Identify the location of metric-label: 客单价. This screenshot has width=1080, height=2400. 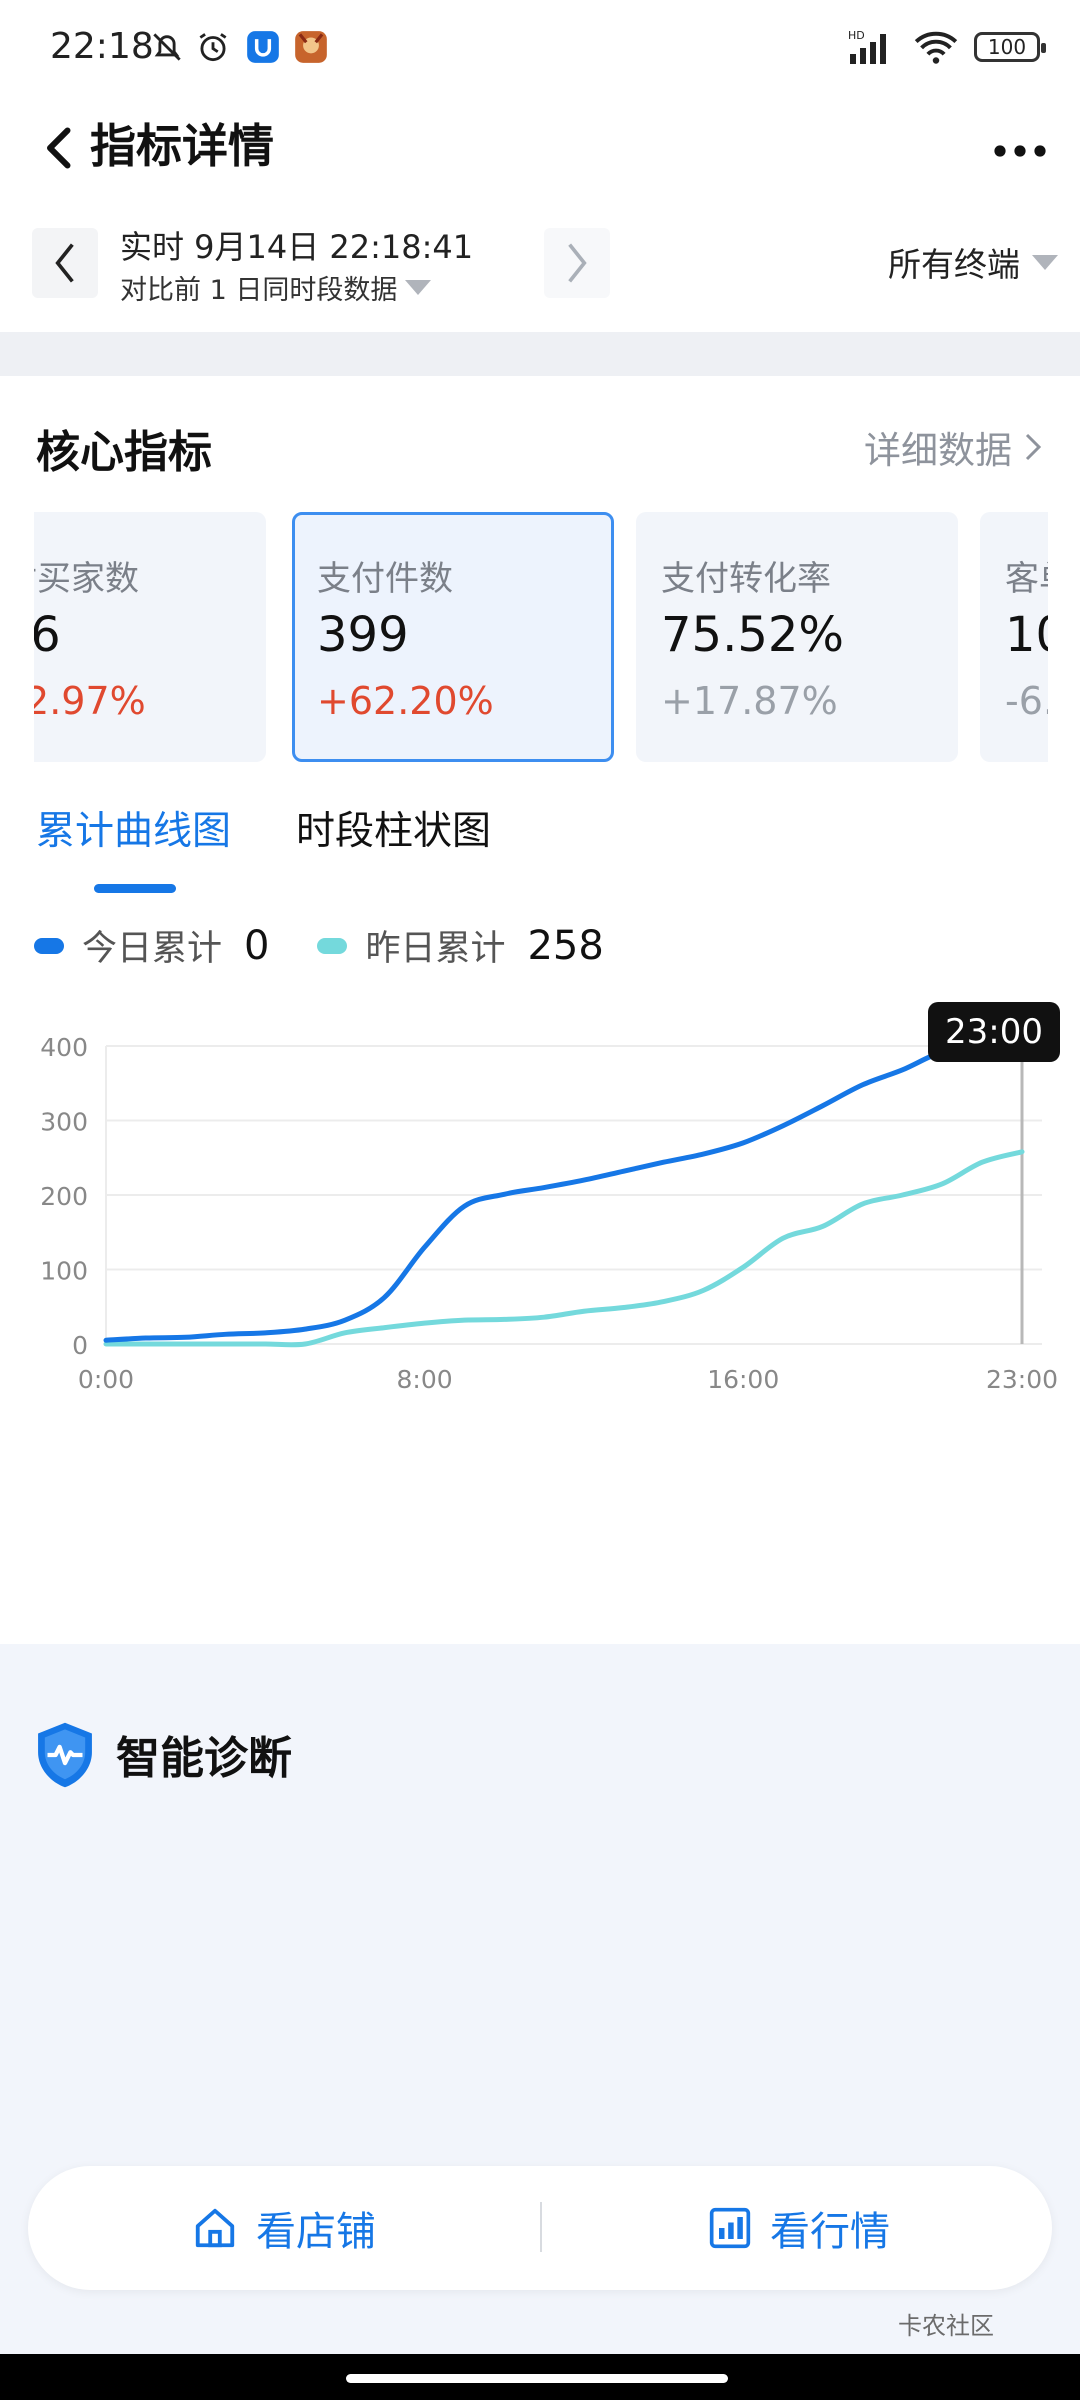
(1026, 579).